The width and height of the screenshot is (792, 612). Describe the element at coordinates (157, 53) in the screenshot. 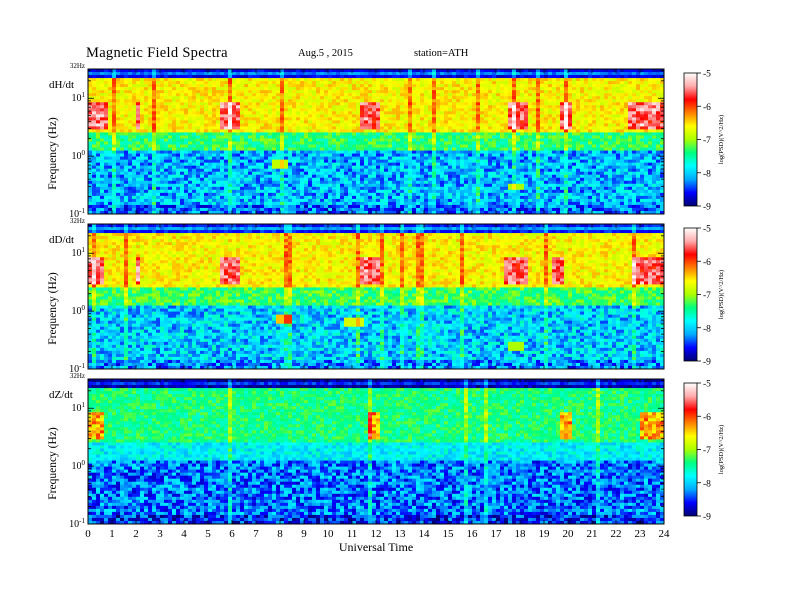

I see `figure-title: Magnetic Field Spectra` at that location.